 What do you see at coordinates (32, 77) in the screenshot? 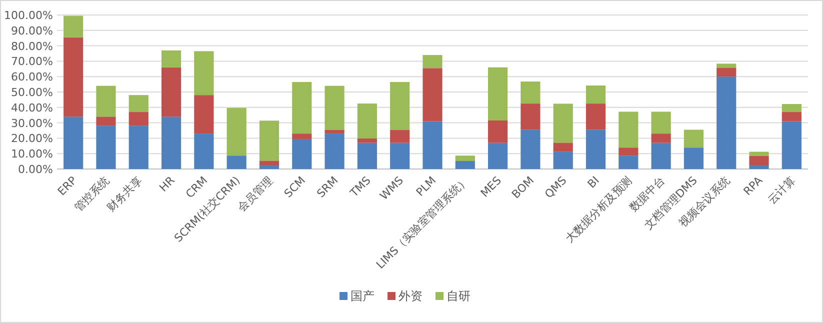
I see `y-tick-label: 60.00%` at bounding box center [32, 77].